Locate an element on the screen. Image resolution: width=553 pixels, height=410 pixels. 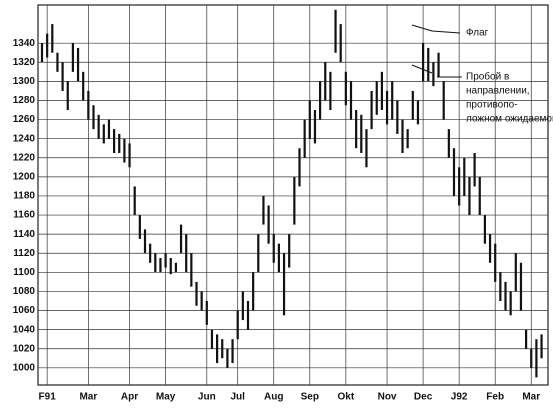
x-tick-label: Feb is located at coordinates (495, 397).